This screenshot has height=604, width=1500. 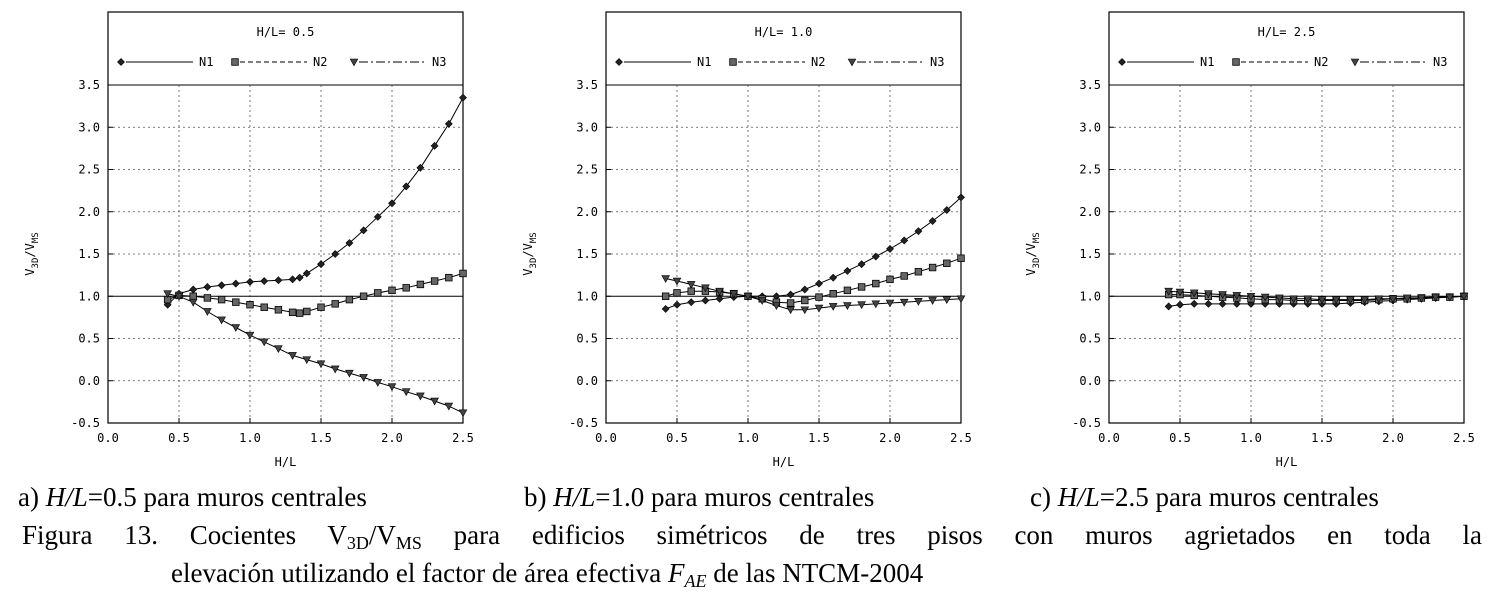 What do you see at coordinates (818, 62) in the screenshot?
I see `legend-label-n2: N2` at bounding box center [818, 62].